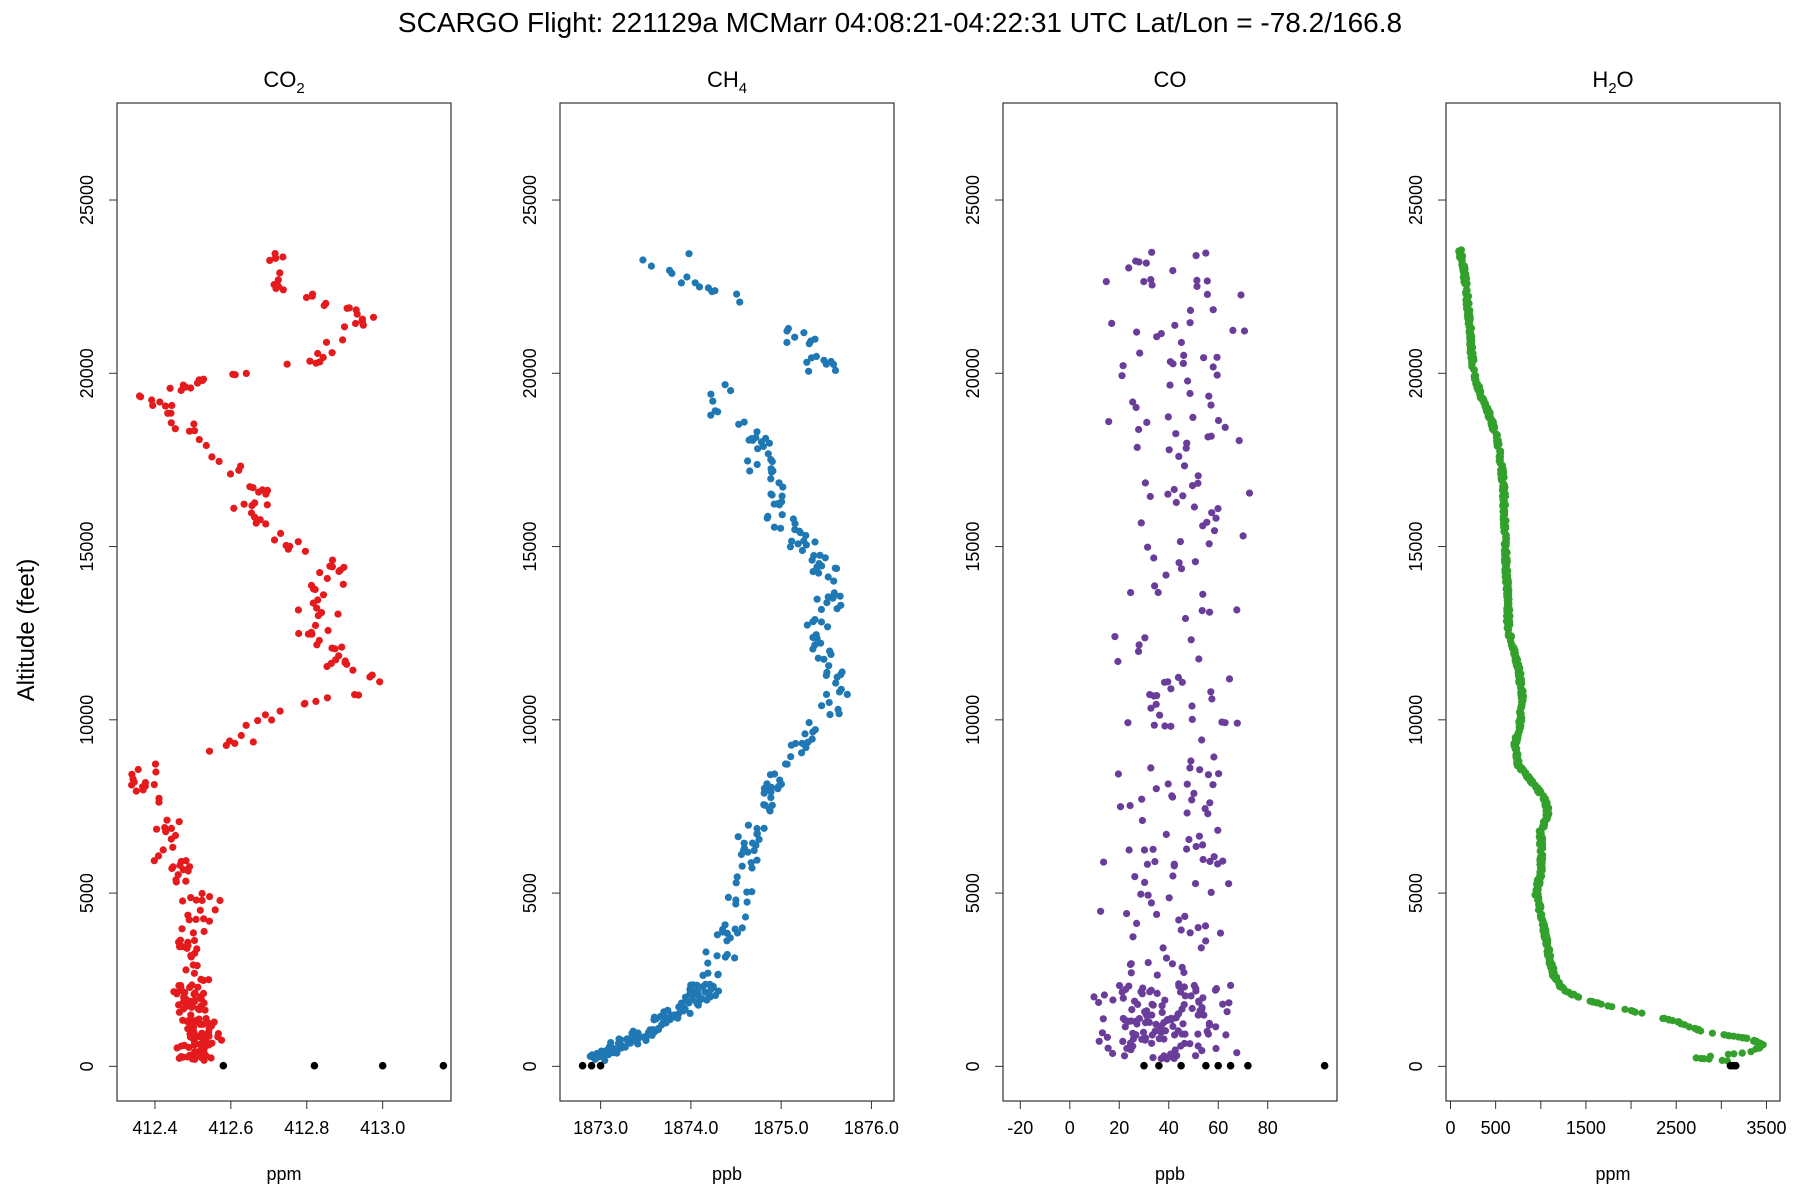  I want to click on x-tick-label: 80, so click(1268, 1128).